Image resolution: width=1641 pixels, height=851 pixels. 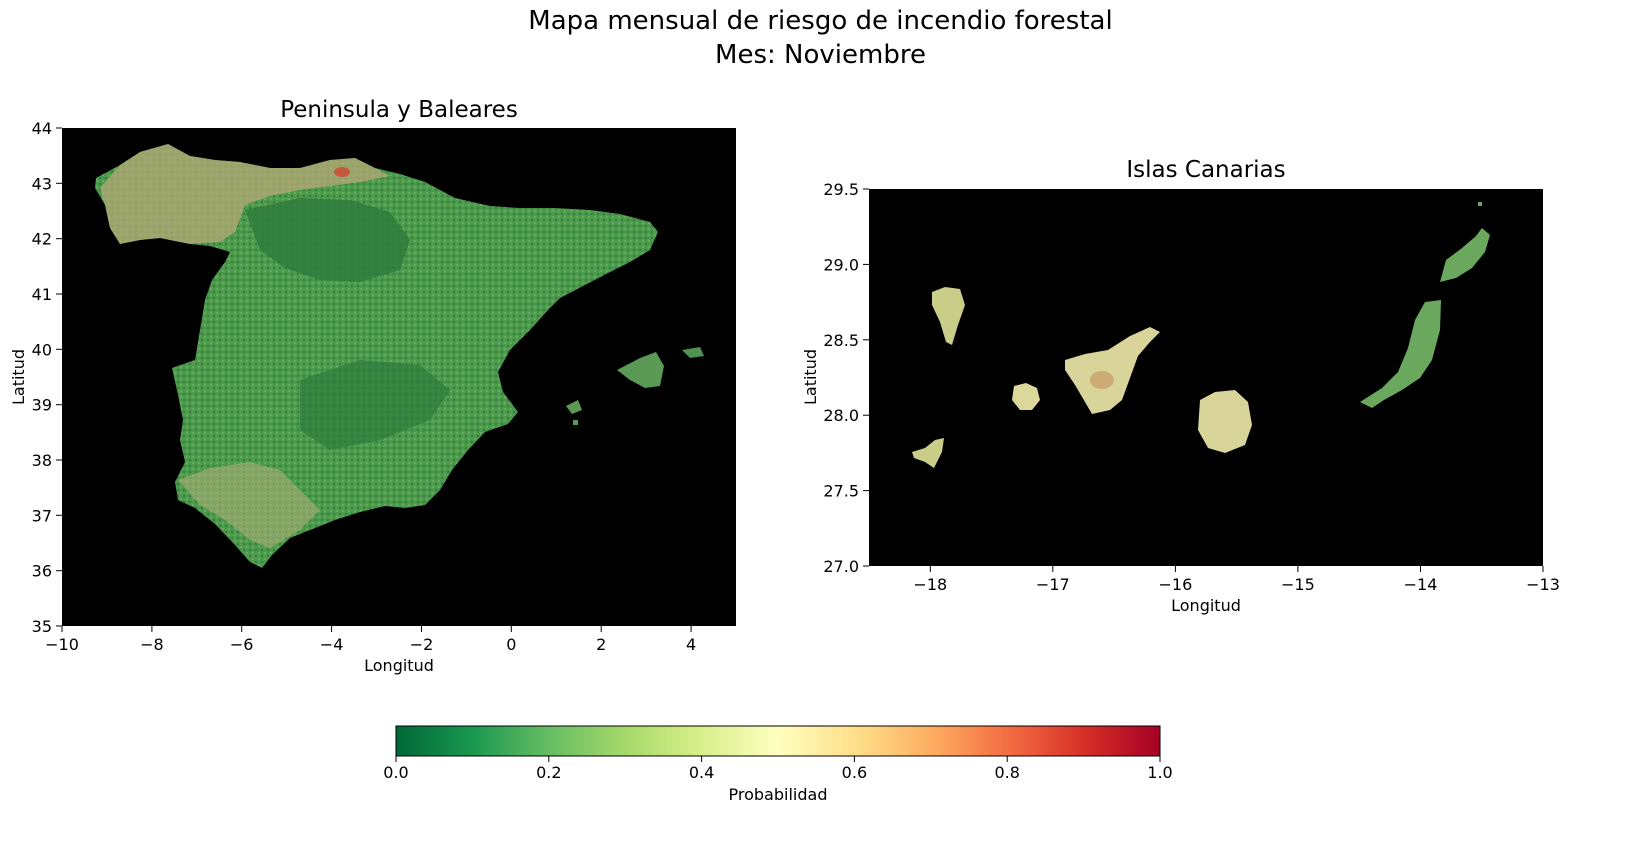 What do you see at coordinates (1465, 255) in the screenshot?
I see `lanzarote` at bounding box center [1465, 255].